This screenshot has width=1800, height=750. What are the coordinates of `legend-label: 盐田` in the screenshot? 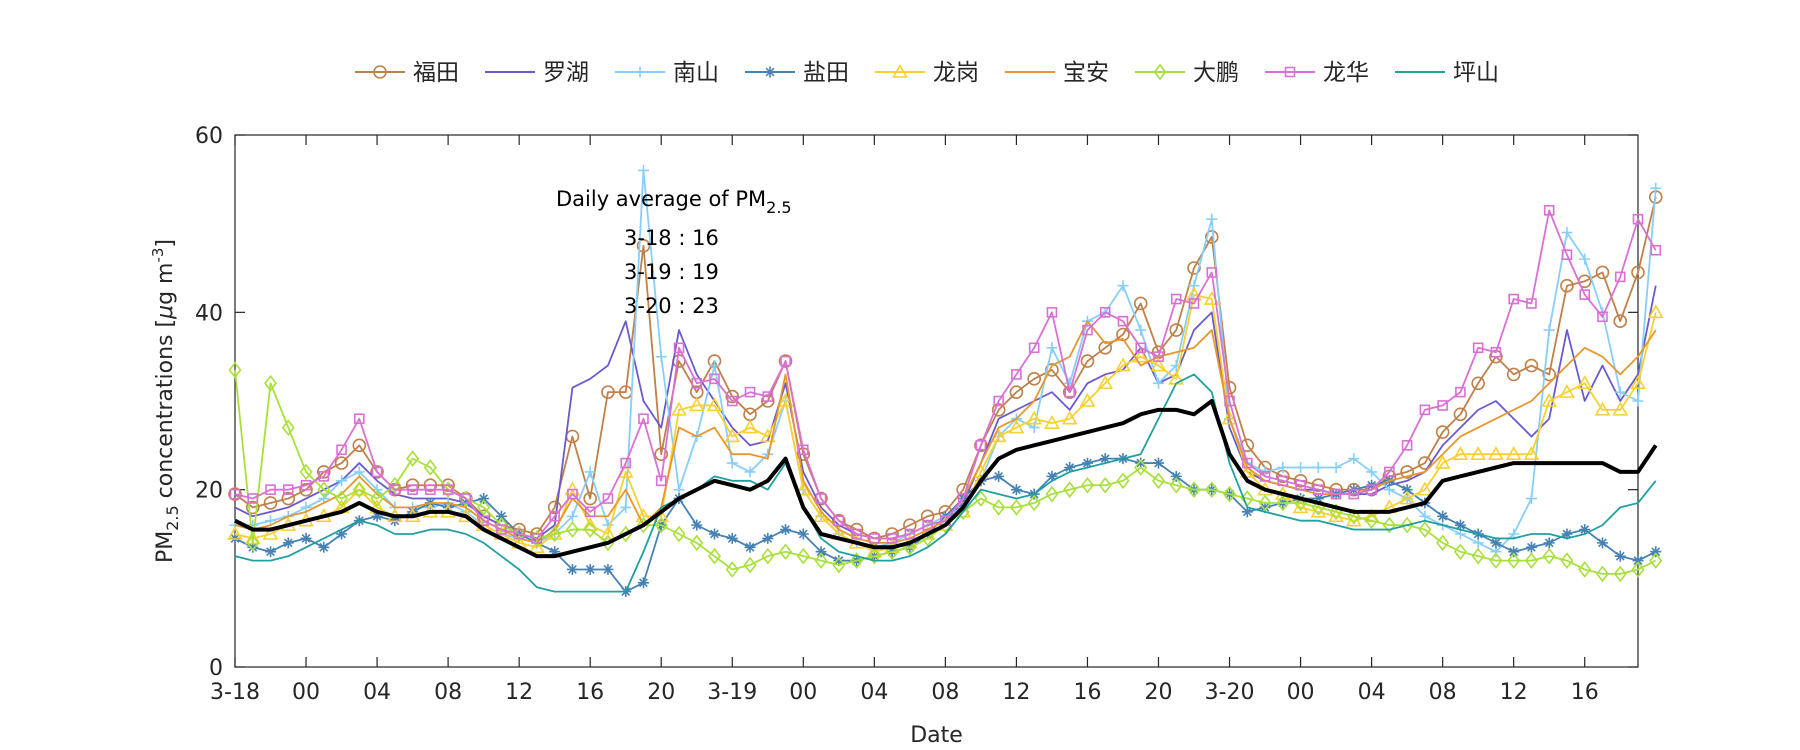 It's located at (826, 73).